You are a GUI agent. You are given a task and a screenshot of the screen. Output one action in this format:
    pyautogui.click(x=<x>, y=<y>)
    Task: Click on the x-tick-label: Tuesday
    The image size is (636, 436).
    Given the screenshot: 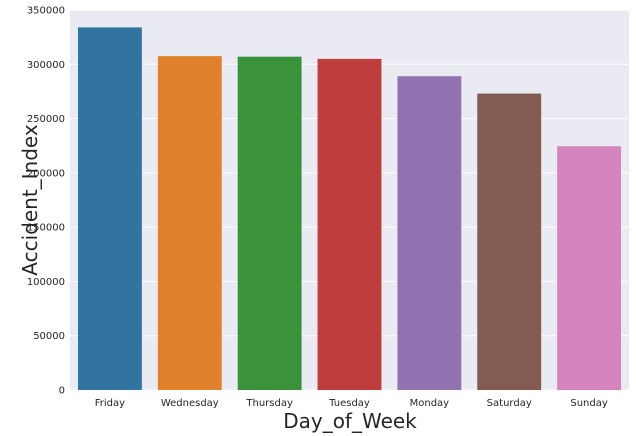 What is the action you would take?
    pyautogui.click(x=349, y=403)
    